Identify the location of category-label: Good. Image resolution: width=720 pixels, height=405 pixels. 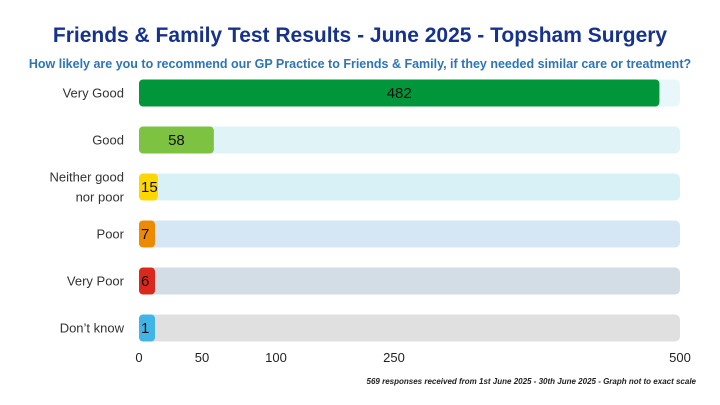
(108, 140).